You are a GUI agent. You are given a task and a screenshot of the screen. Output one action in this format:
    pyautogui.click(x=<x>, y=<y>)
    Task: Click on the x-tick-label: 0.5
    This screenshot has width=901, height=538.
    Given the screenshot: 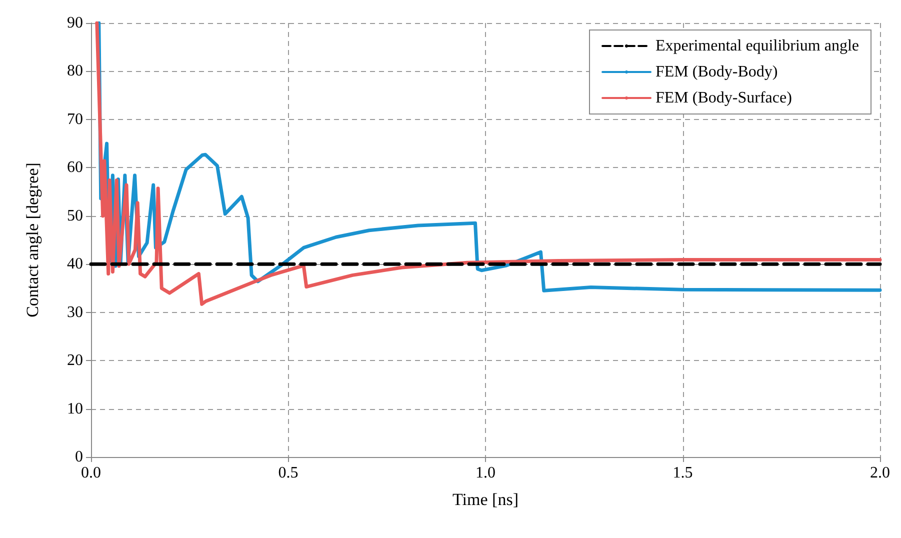 What is the action you would take?
    pyautogui.click(x=288, y=473)
    